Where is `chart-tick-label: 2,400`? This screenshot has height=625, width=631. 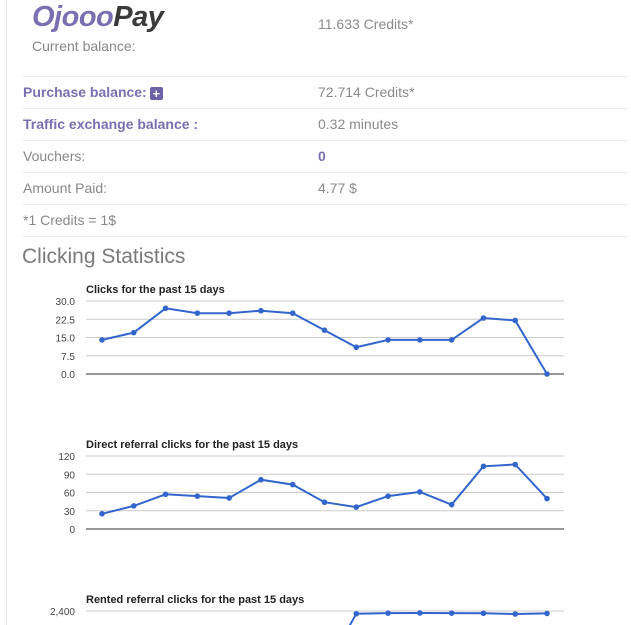 chart-tick-label: 2,400 is located at coordinates (62, 612).